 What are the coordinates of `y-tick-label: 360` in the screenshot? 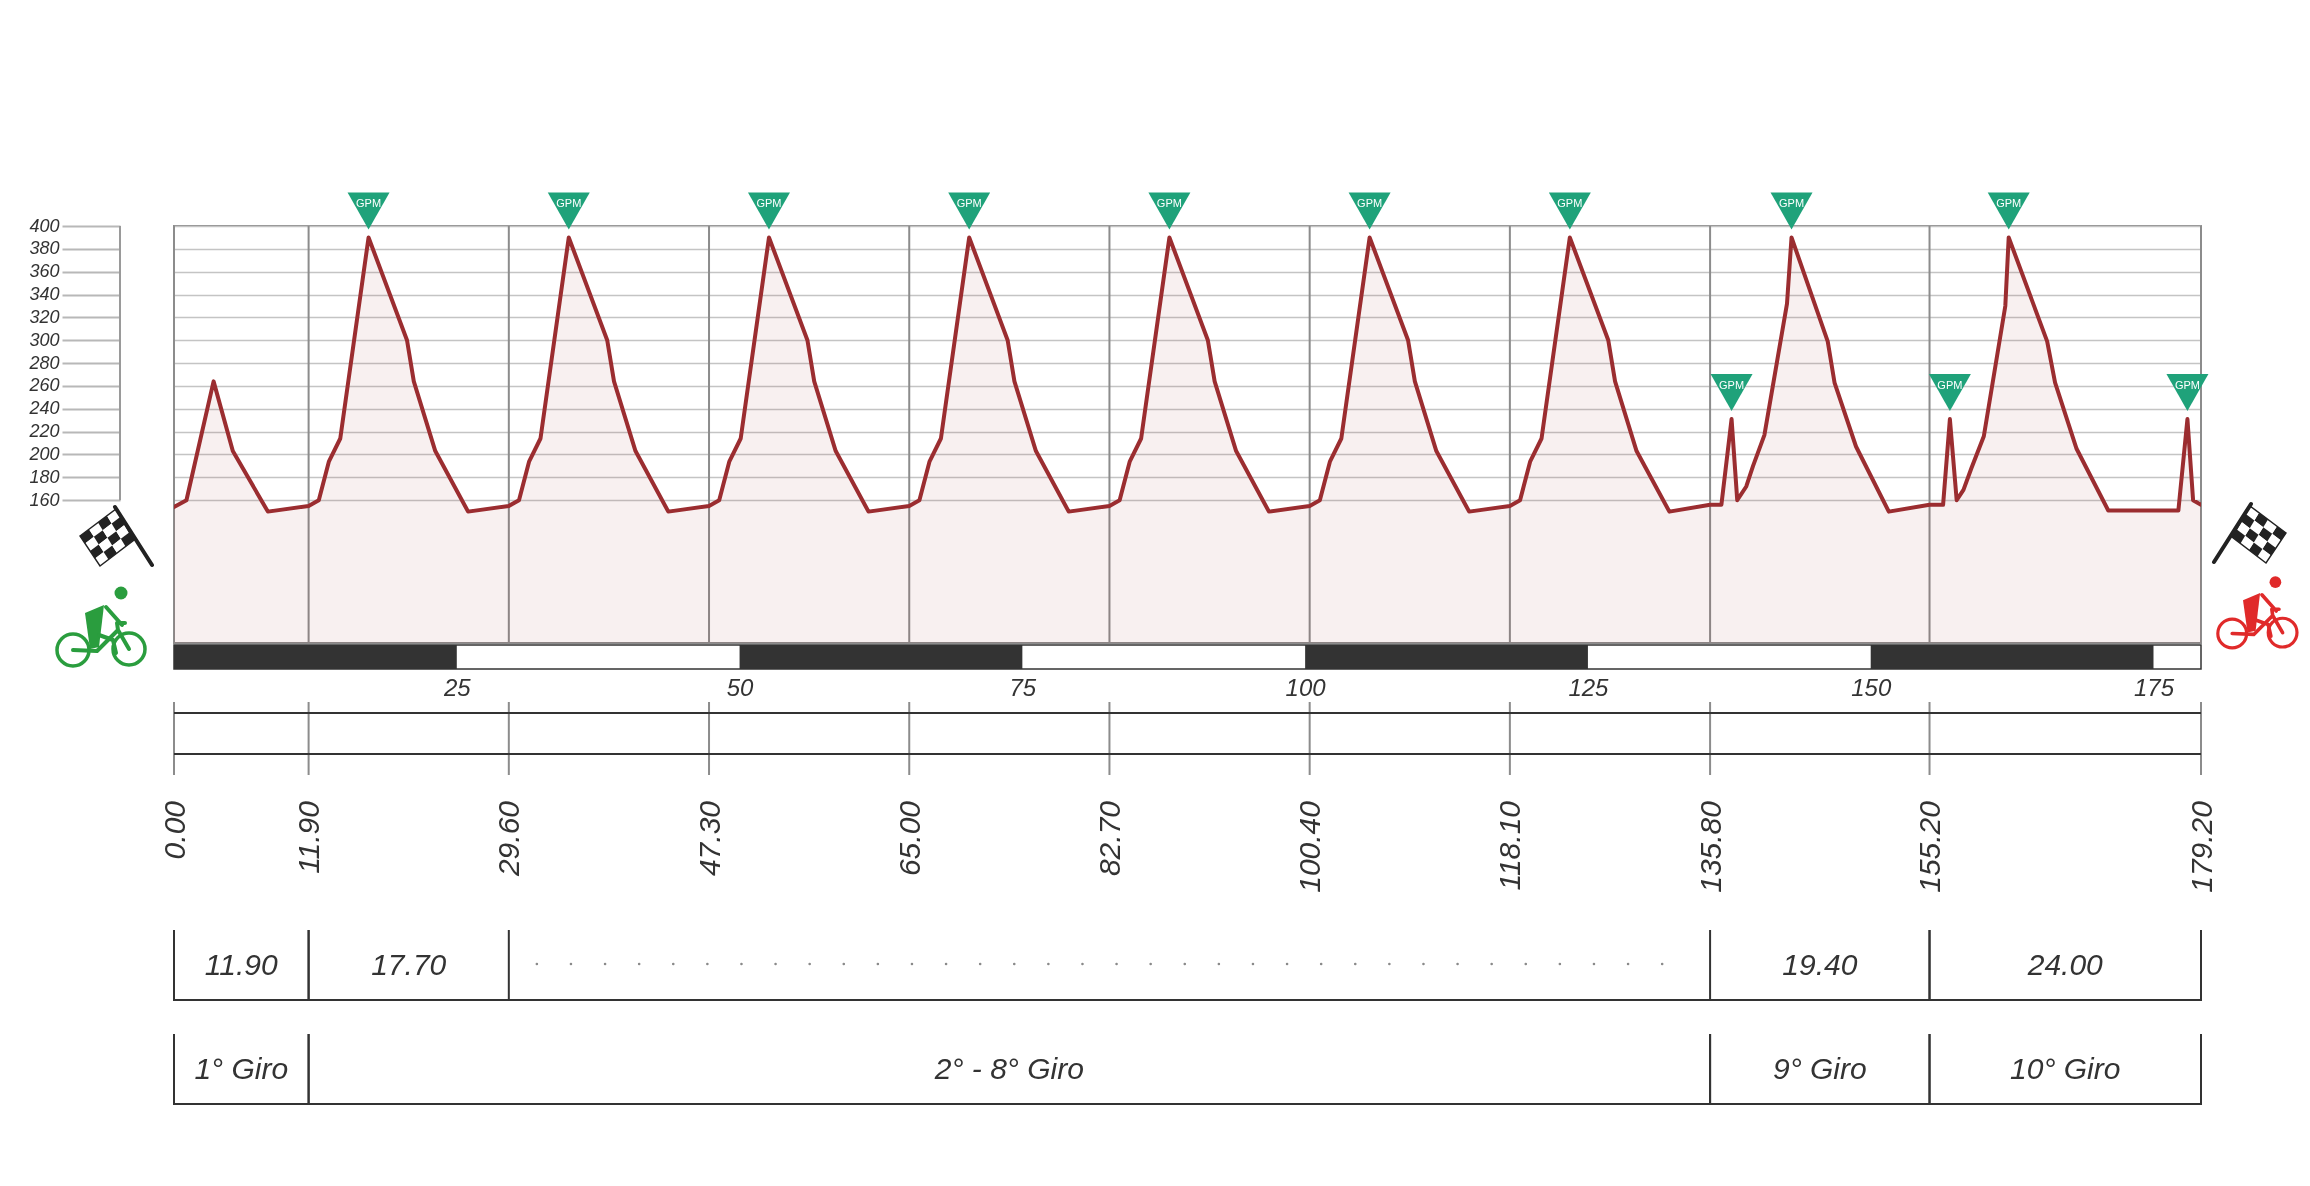 It's located at (44, 271).